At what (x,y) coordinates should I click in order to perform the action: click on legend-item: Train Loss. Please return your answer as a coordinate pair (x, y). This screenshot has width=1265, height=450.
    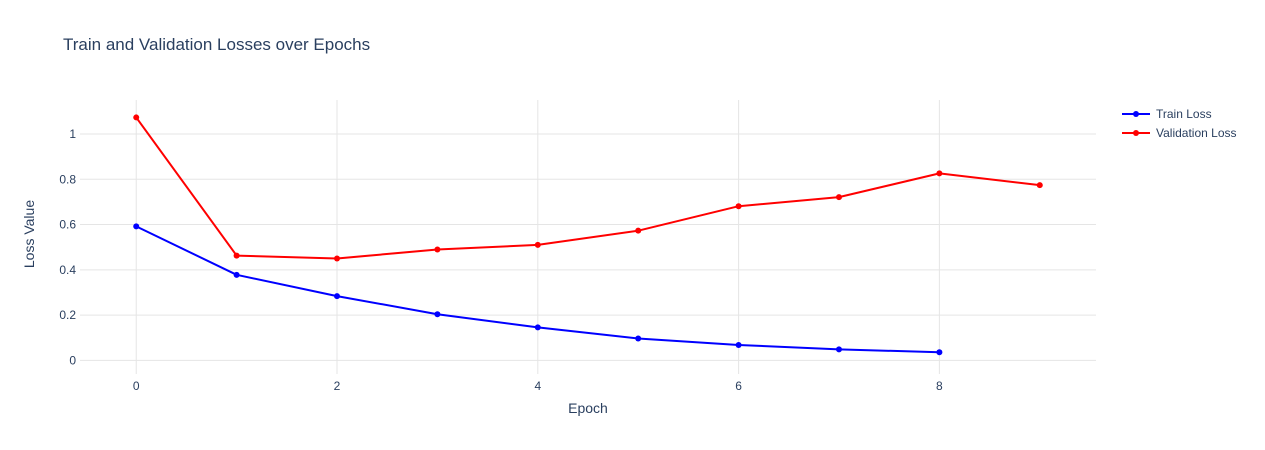
    Looking at the image, I should click on (1167, 114).